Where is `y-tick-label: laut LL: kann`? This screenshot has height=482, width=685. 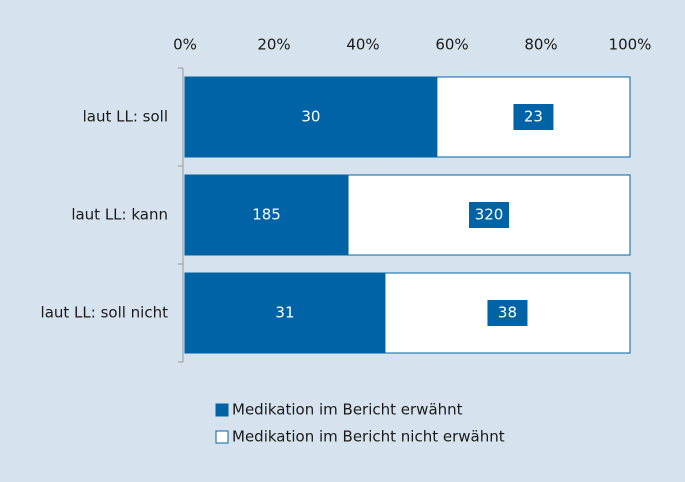
y-tick-label: laut LL: kann is located at coordinates (119, 215).